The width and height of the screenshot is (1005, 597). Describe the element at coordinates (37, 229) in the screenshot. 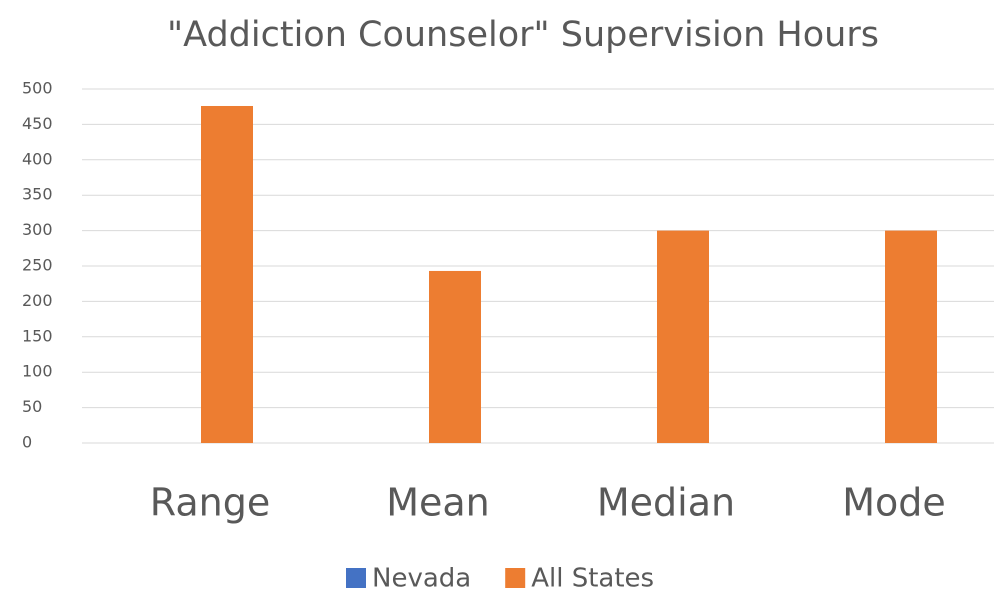

I see `y-tick-label: 300` at that location.